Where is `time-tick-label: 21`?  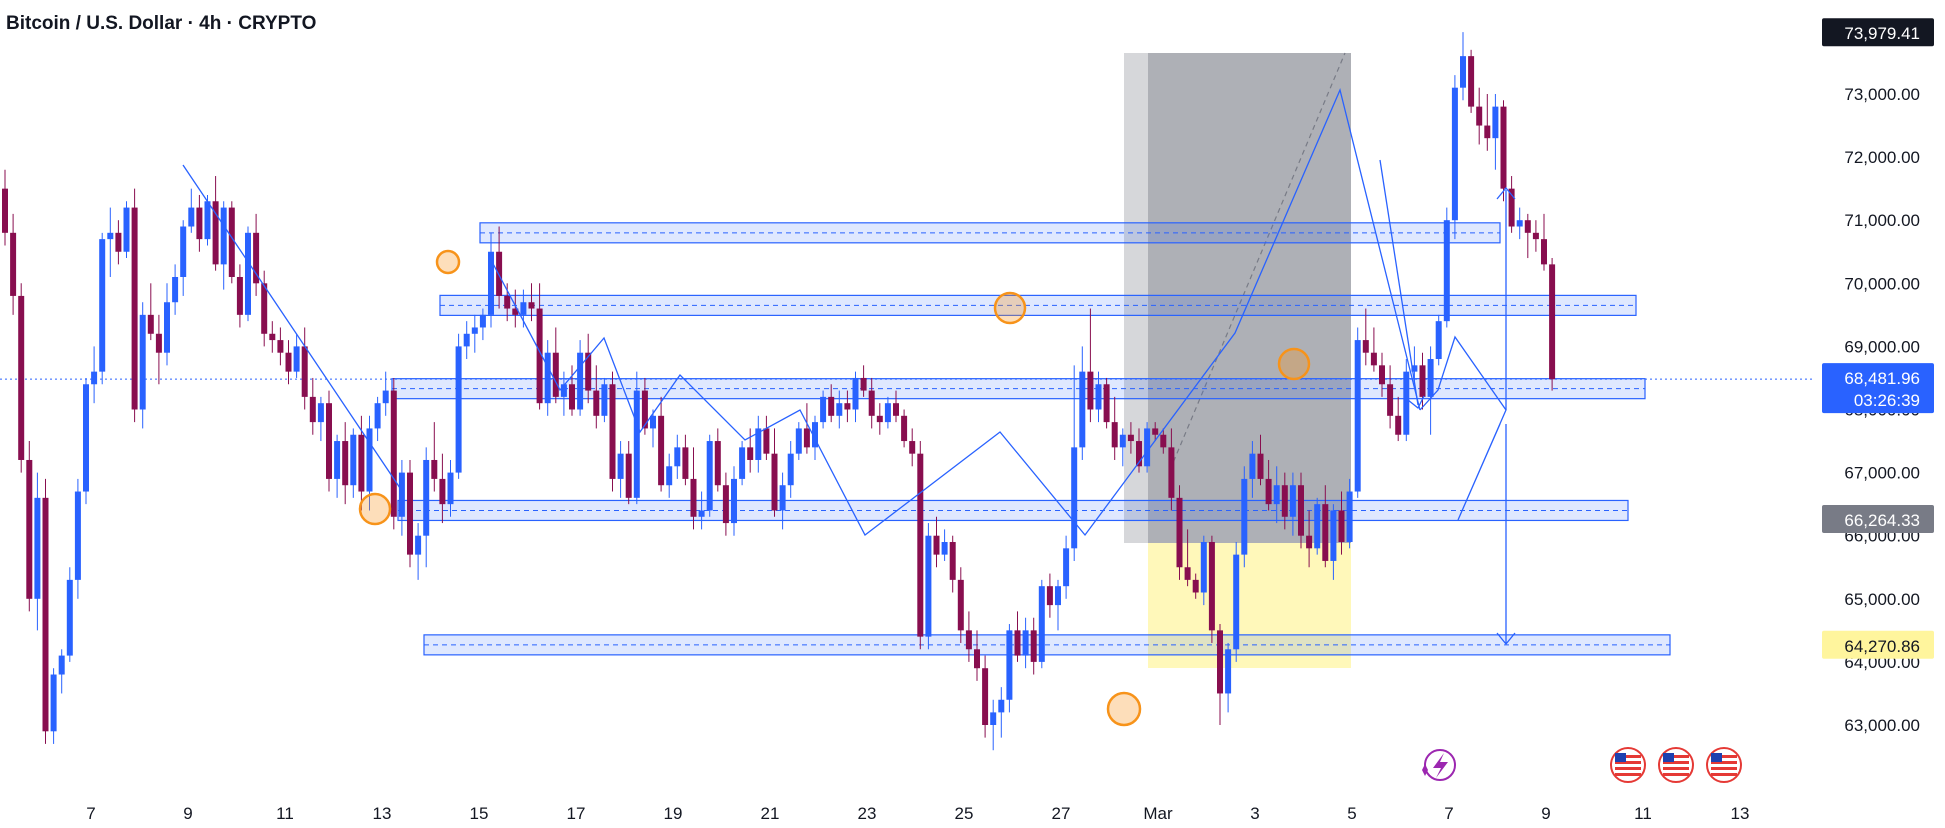 time-tick-label: 21 is located at coordinates (770, 813).